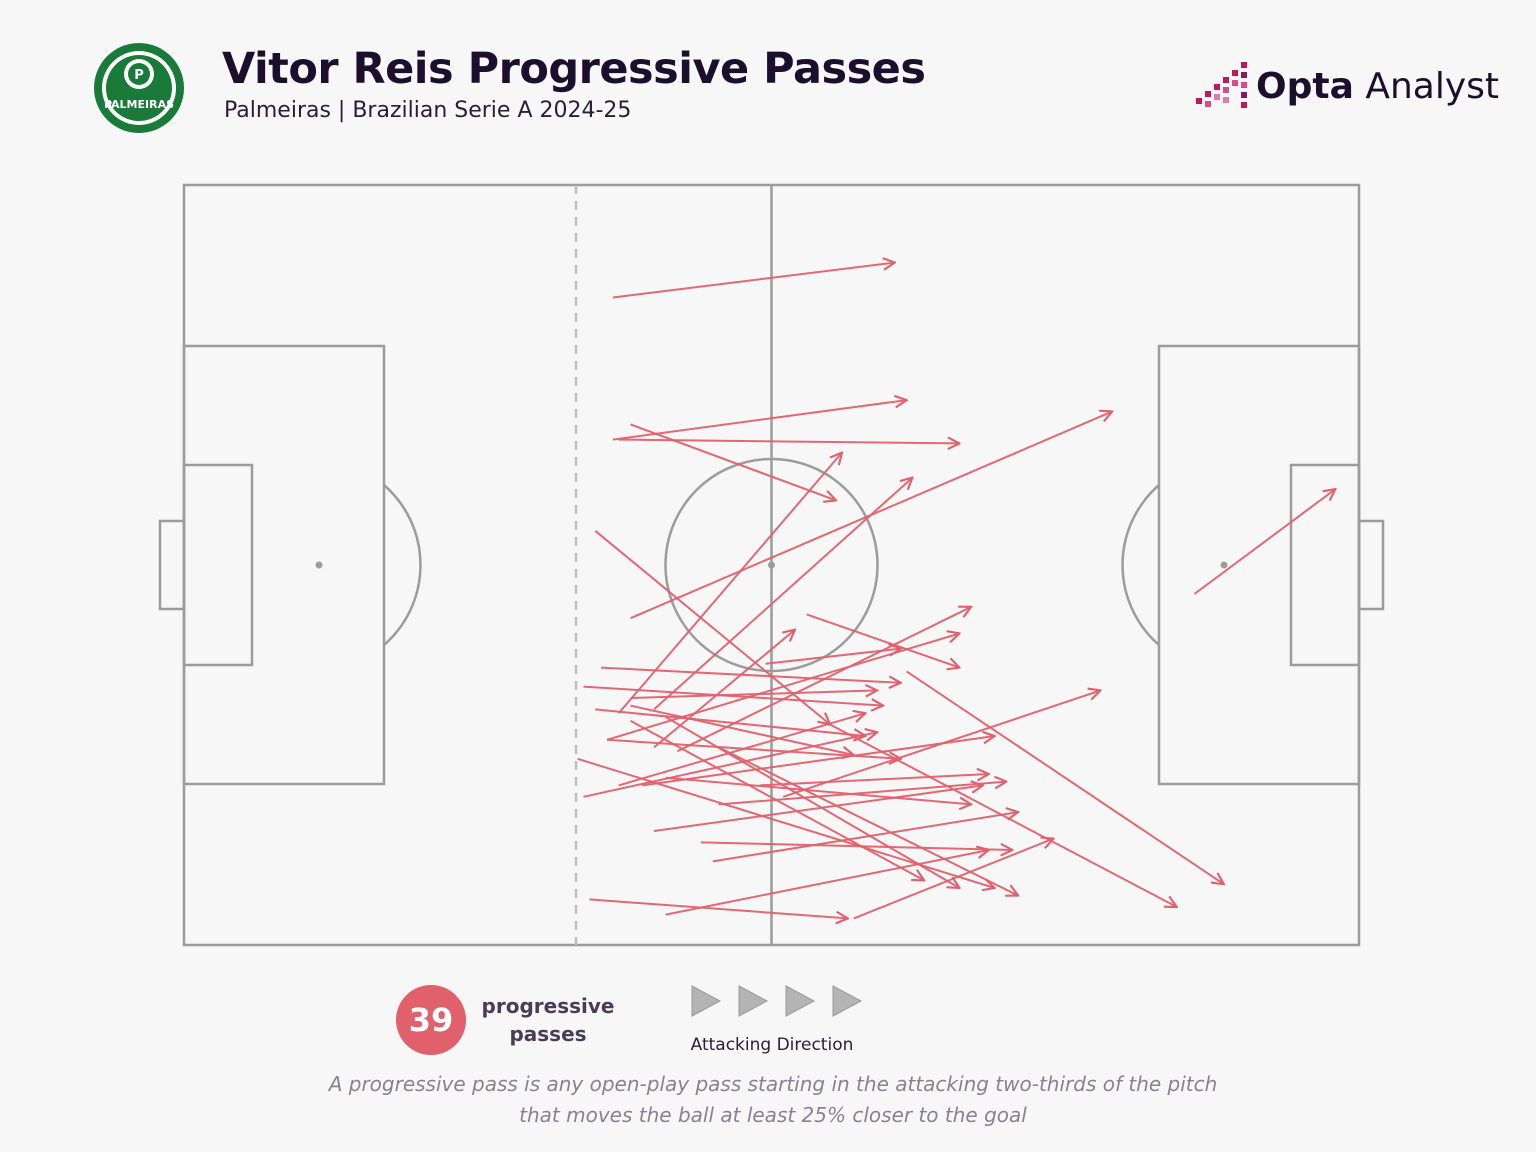 This screenshot has height=1152, width=1536. Describe the element at coordinates (319, 565) in the screenshot. I see `left-penalty-spot` at that location.